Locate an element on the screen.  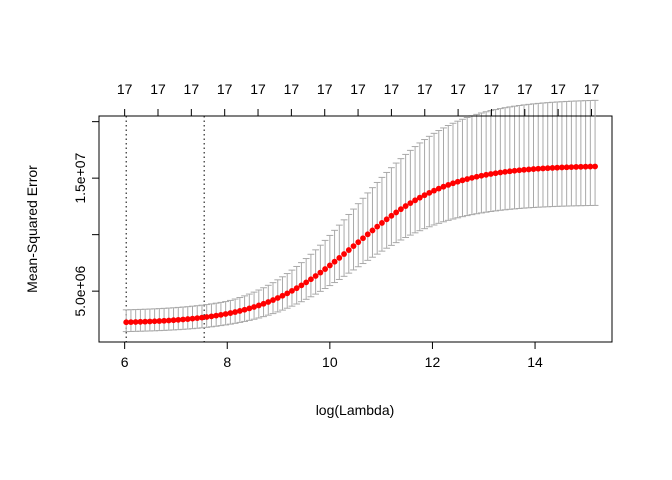
x-tick-label: 10 is located at coordinates (330, 362).